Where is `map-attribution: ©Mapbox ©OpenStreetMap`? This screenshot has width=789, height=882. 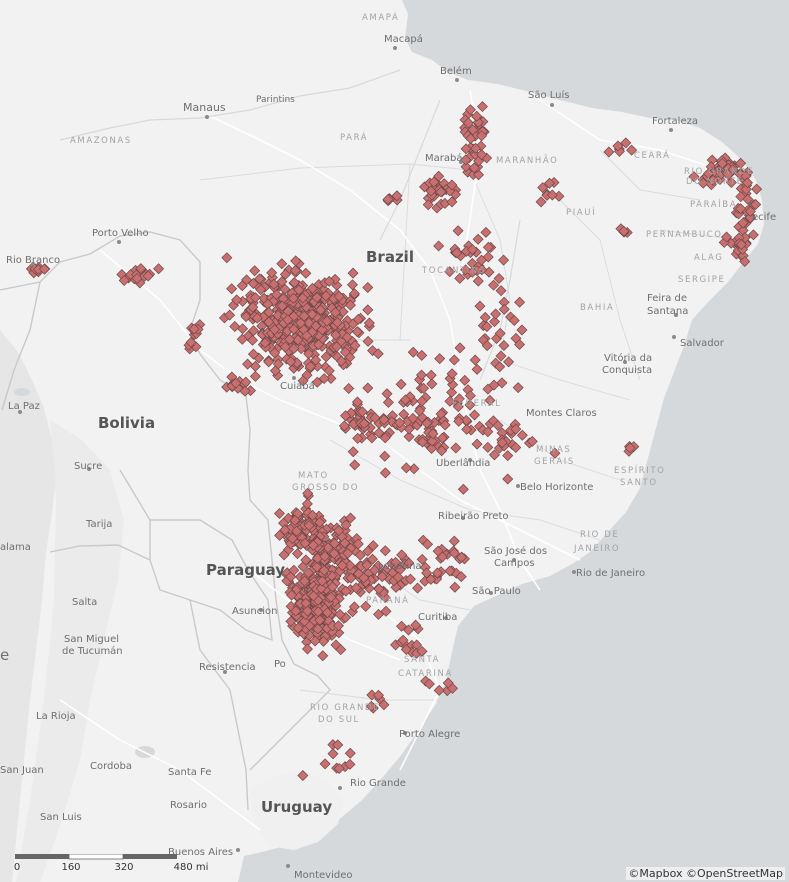 map-attribution: ©Mapbox ©OpenStreetMap is located at coordinates (705, 873).